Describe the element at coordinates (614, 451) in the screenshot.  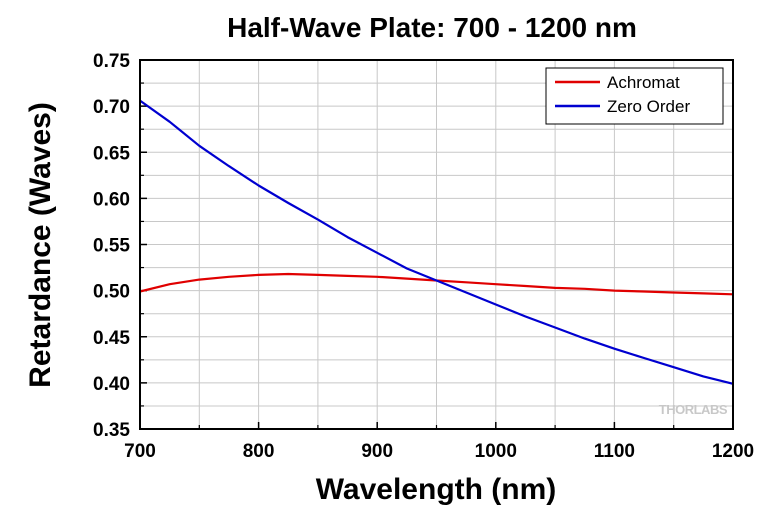
I see `x-tick-label: 1100` at that location.